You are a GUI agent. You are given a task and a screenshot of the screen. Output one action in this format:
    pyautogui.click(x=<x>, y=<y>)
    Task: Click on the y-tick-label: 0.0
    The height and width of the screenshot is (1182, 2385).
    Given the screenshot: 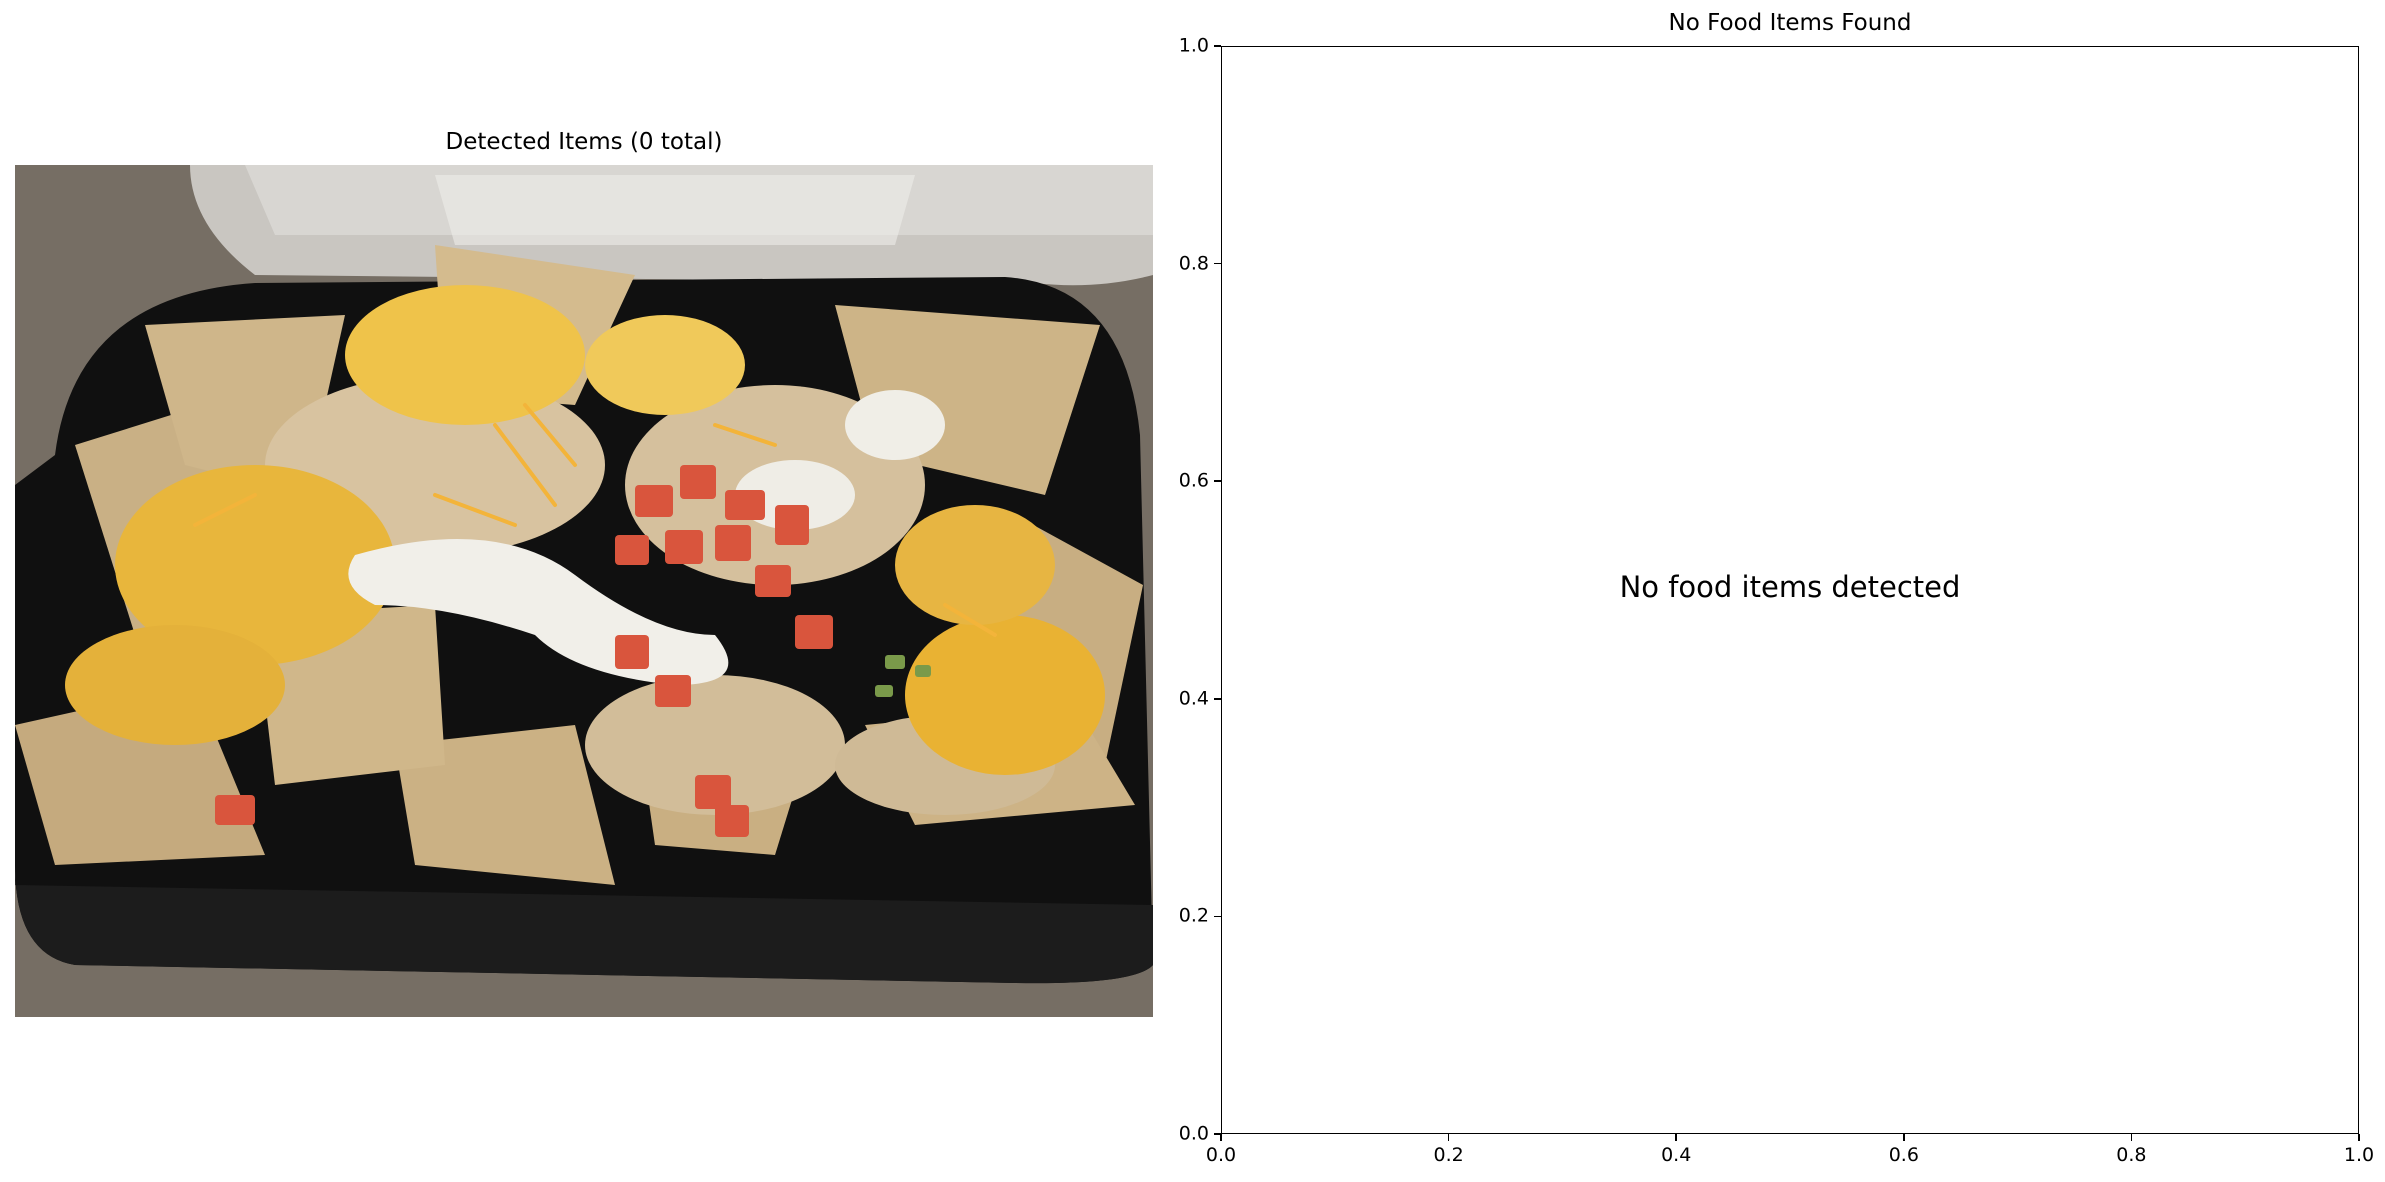 What is the action you would take?
    pyautogui.click(x=1193, y=1133)
    